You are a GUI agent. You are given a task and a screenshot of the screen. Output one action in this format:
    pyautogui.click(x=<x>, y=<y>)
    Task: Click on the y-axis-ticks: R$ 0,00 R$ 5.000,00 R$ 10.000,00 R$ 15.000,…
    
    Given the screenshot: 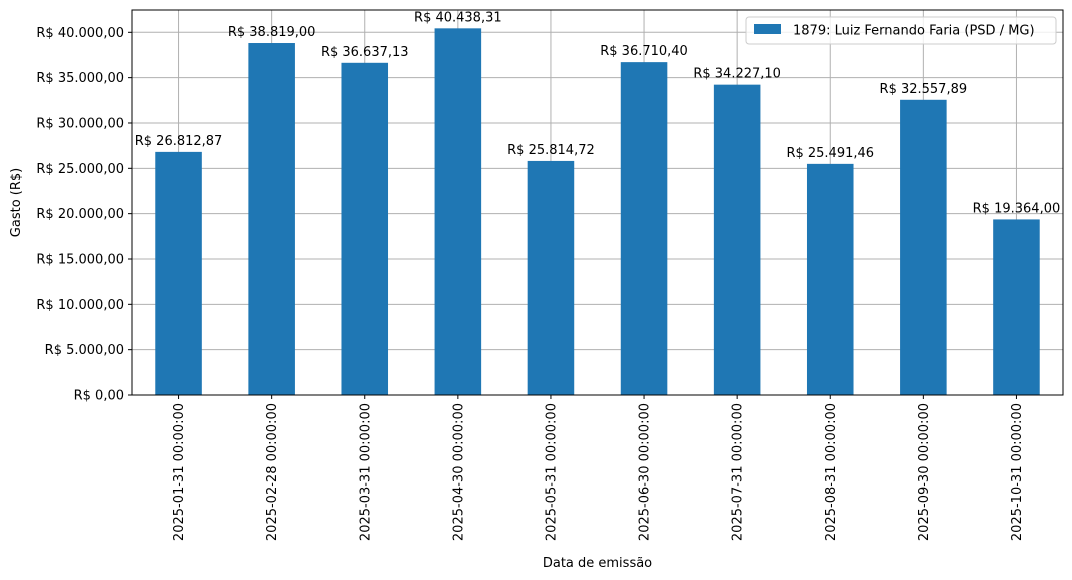 What is the action you would take?
    pyautogui.click(x=84, y=215)
    